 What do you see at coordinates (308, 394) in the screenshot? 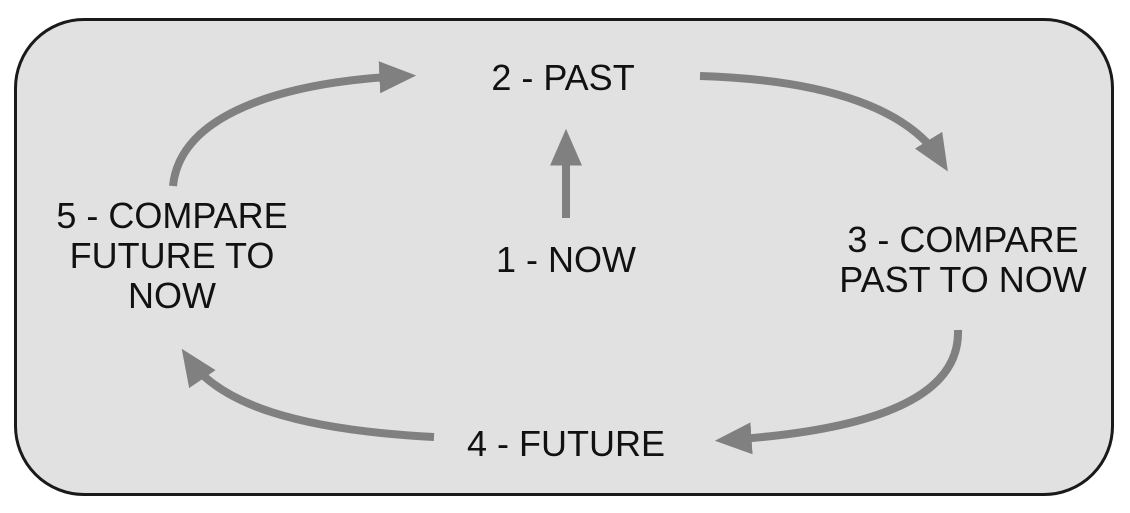
I see `arrow-future-to-compare-future` at bounding box center [308, 394].